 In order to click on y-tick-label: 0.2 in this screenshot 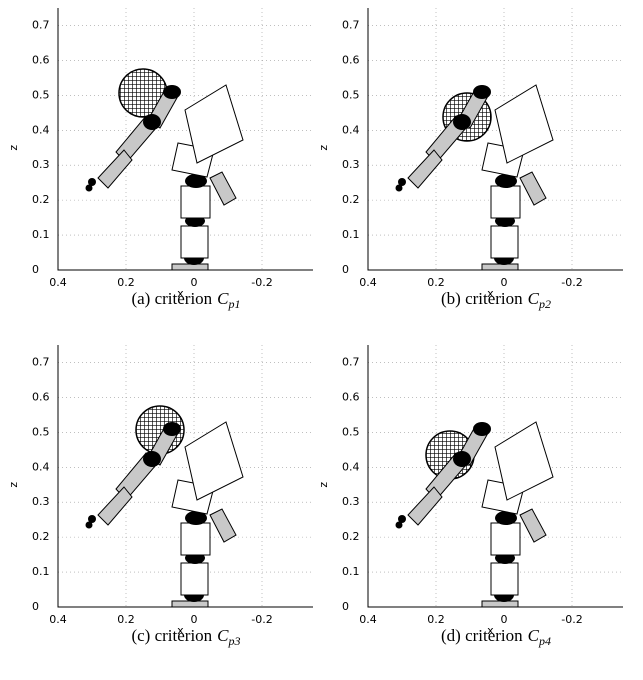, I will do `click(41, 199)`.